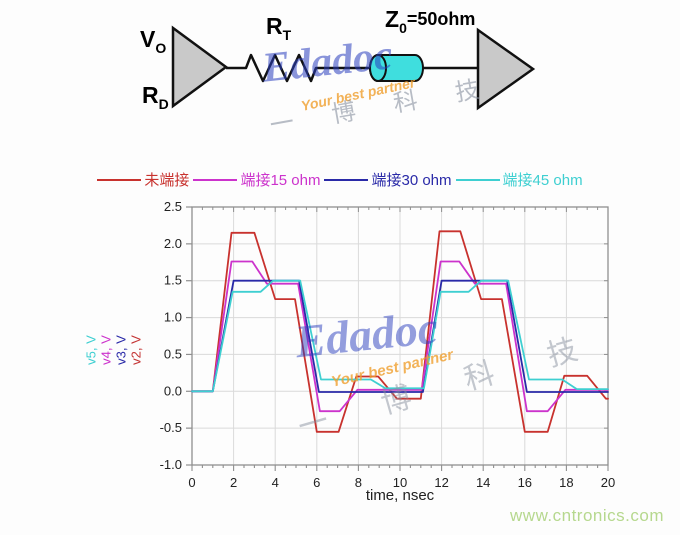 Image resolution: width=680 pixels, height=535 pixels. I want to click on legend-item-v2: 未端接, so click(143, 179).